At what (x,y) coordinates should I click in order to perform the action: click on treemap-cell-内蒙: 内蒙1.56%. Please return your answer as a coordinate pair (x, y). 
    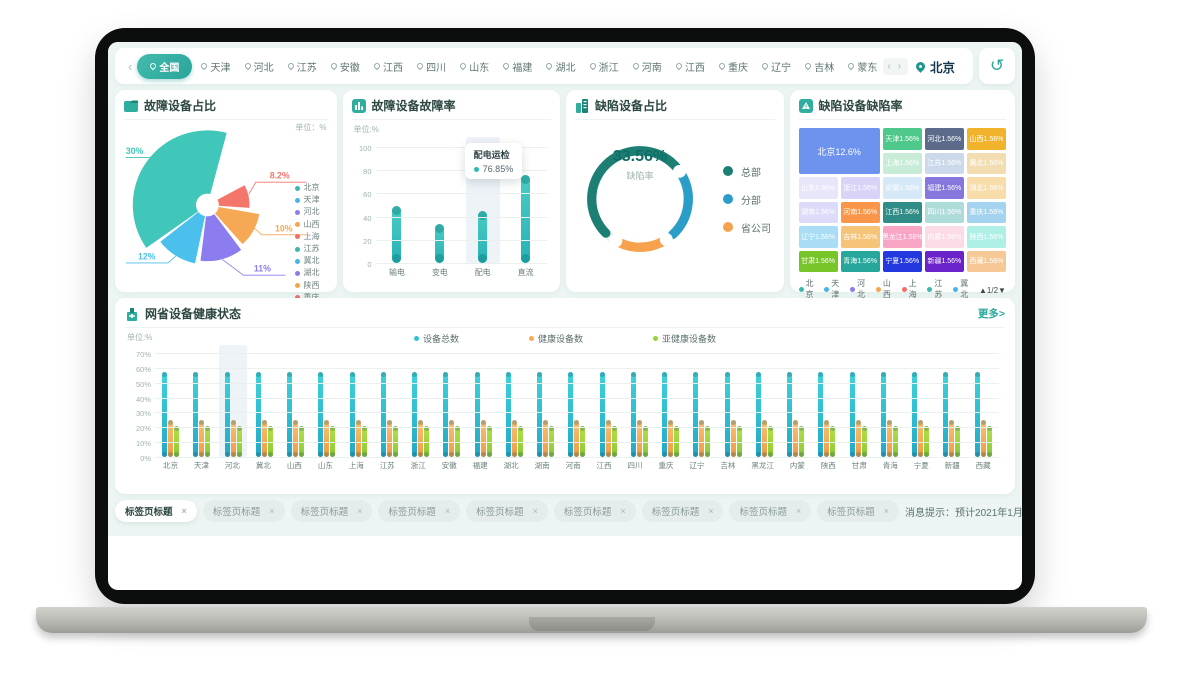
    Looking at the image, I should click on (944, 237).